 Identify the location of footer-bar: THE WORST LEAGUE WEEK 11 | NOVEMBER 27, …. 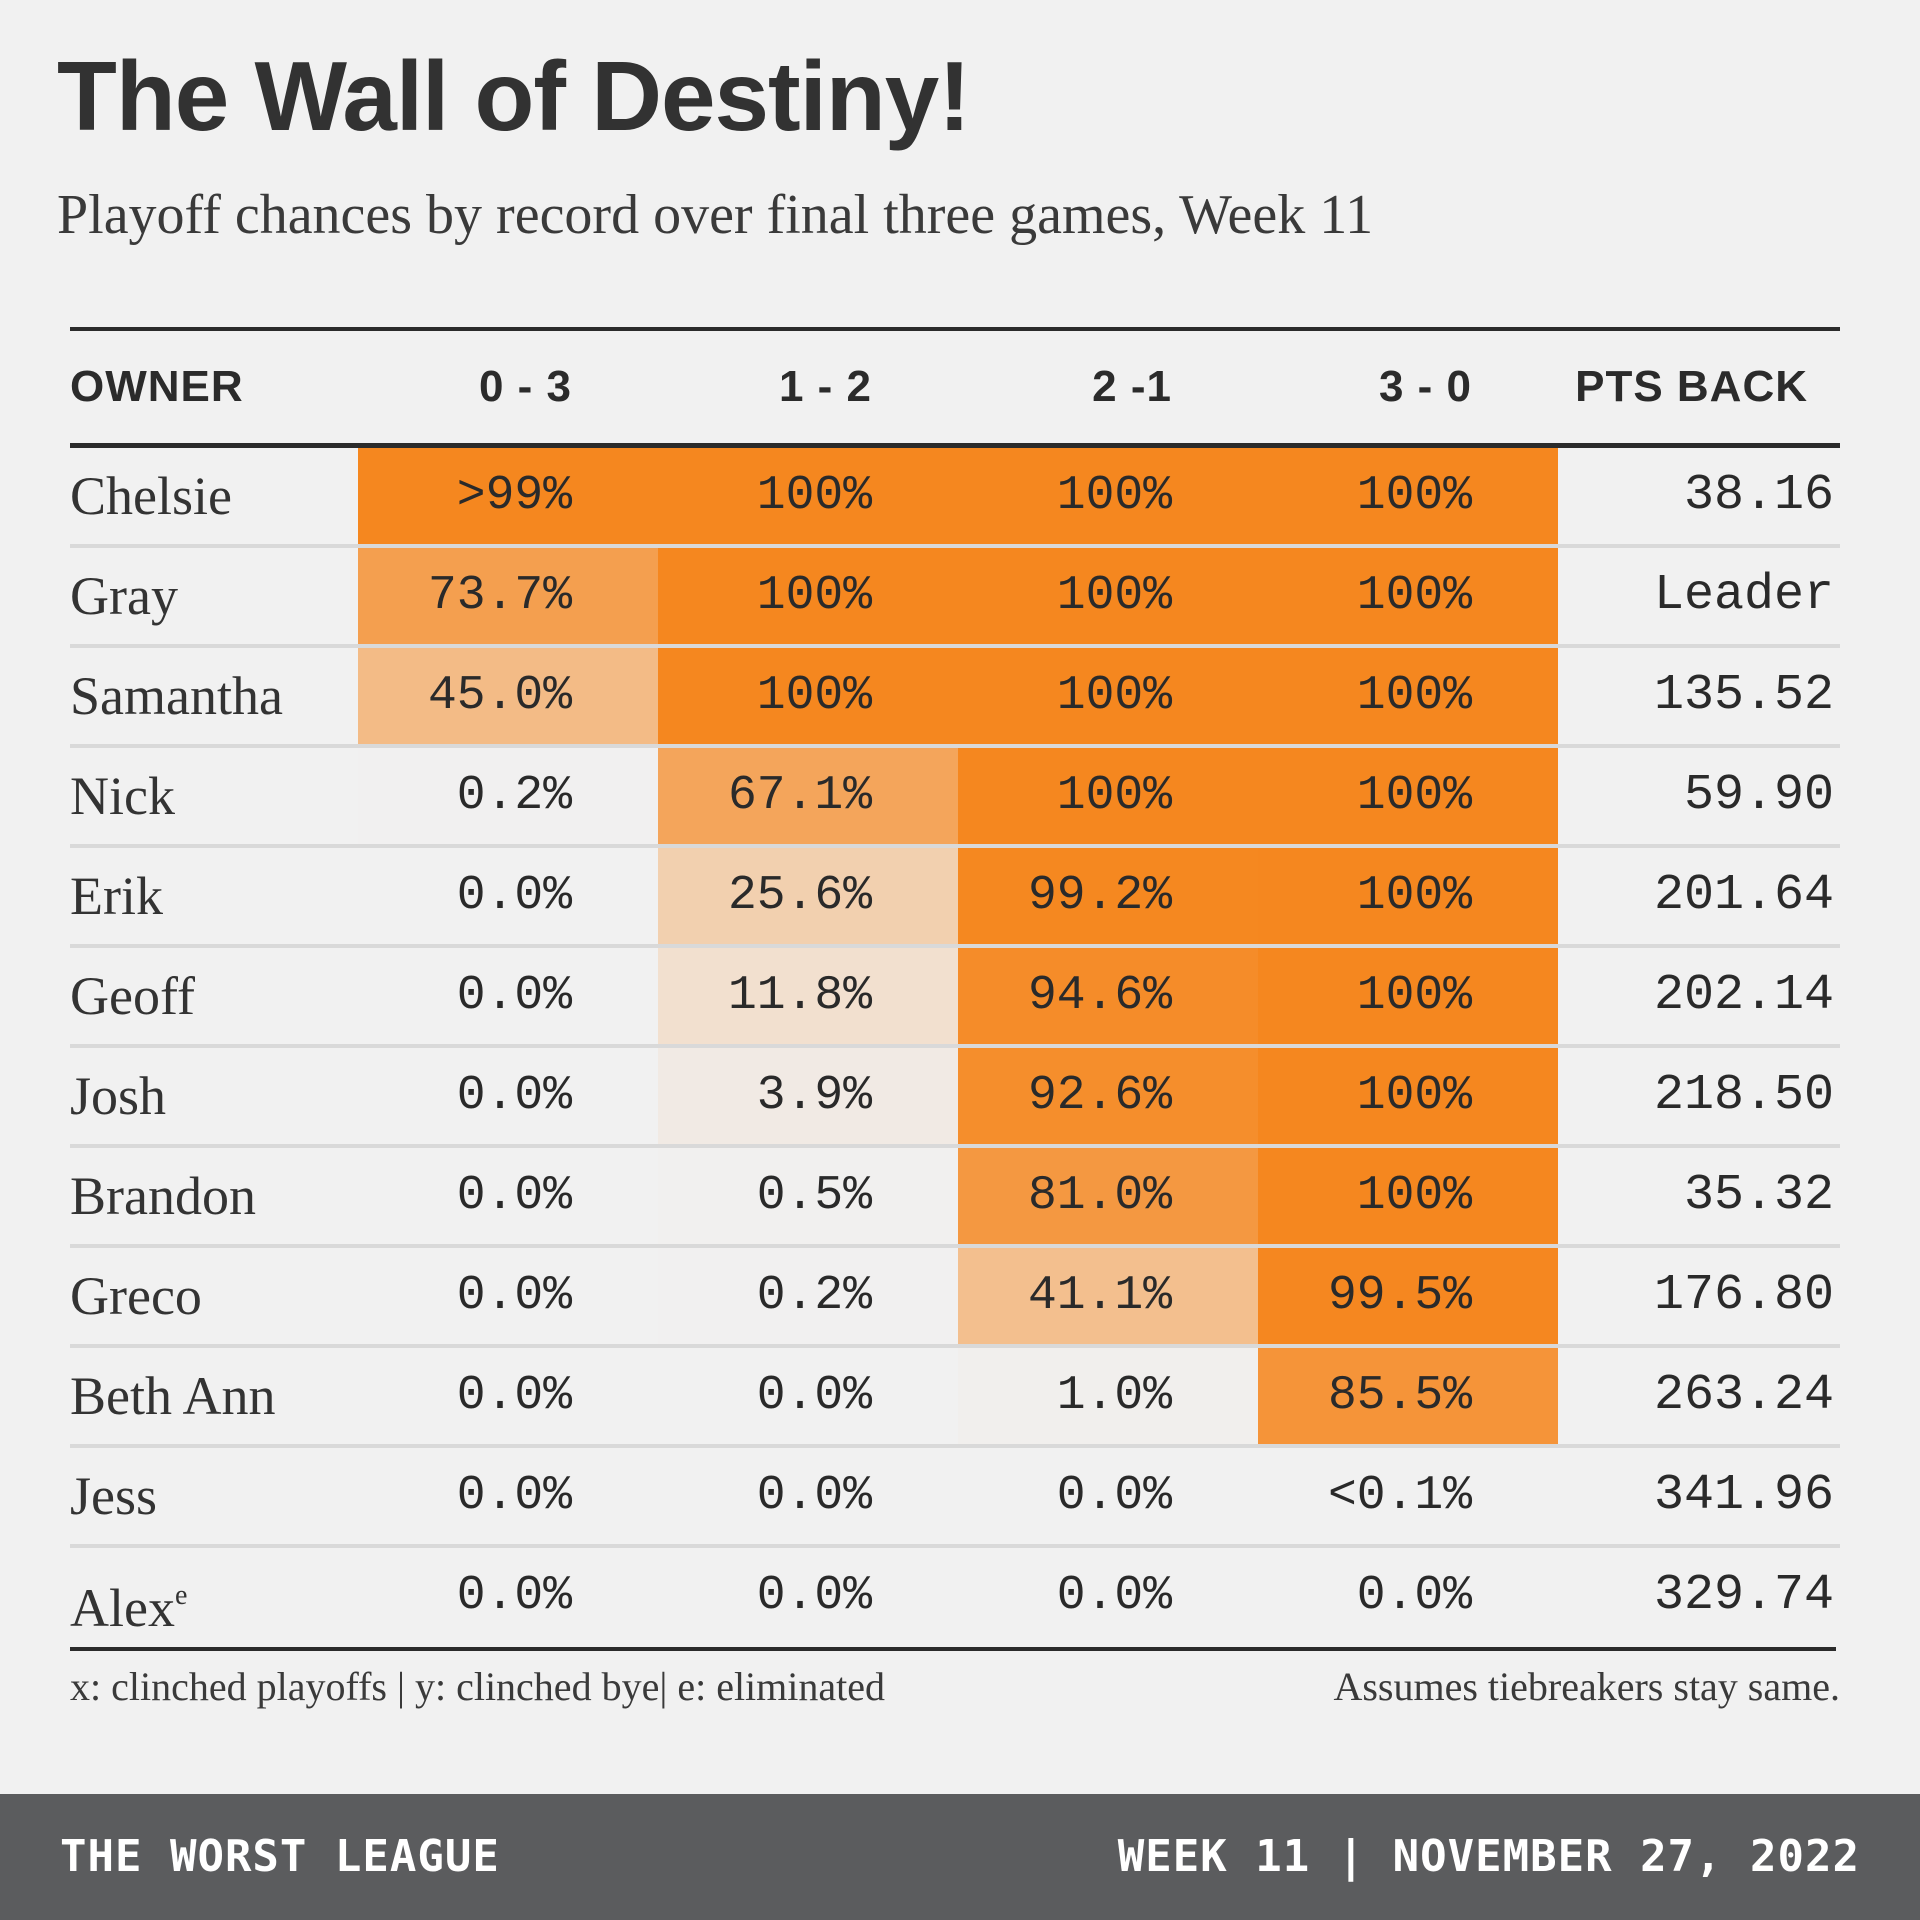
(960, 1857).